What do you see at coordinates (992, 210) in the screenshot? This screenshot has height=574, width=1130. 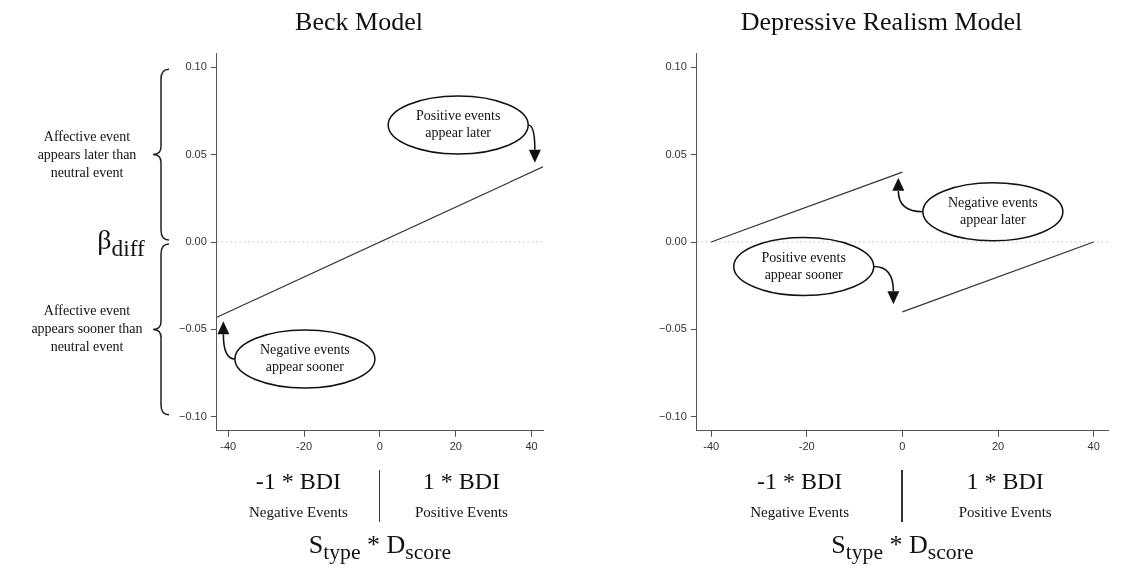 I see `annotation: Negative events appear later` at bounding box center [992, 210].